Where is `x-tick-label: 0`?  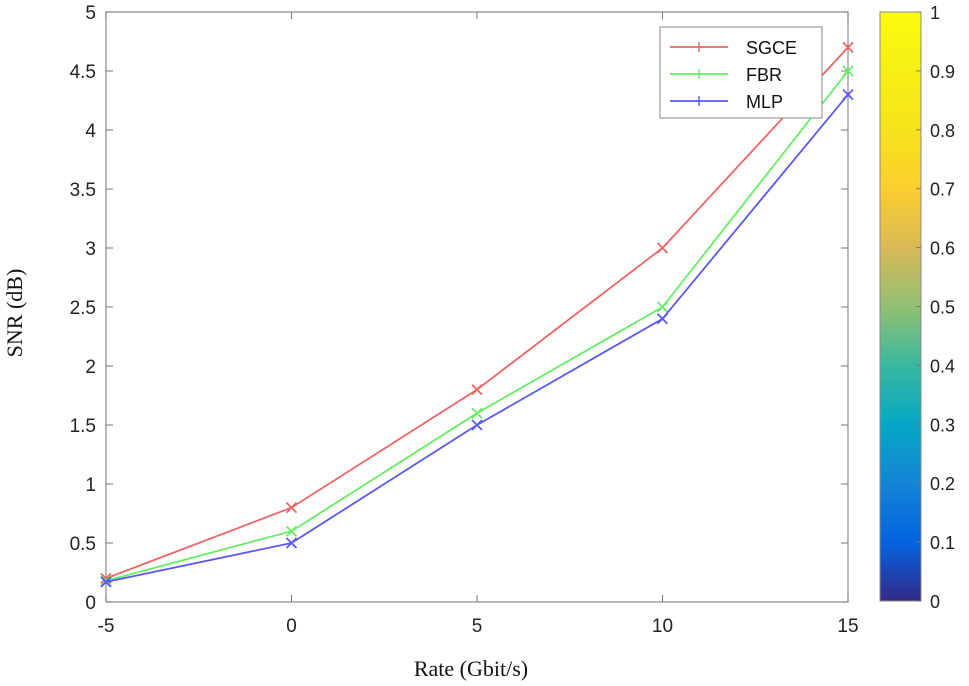
x-tick-label: 0 is located at coordinates (291, 626).